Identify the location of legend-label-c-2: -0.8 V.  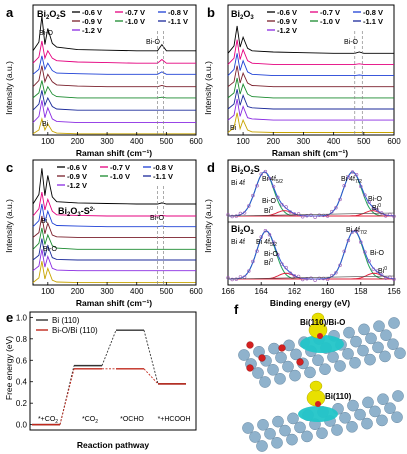
(163, 167).